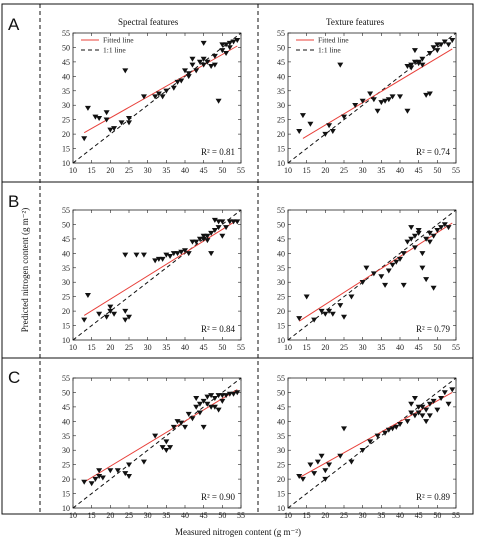 This screenshot has height=550, width=477. Describe the element at coordinates (456, 170) in the screenshot. I see `x-tick-label: 55` at that location.